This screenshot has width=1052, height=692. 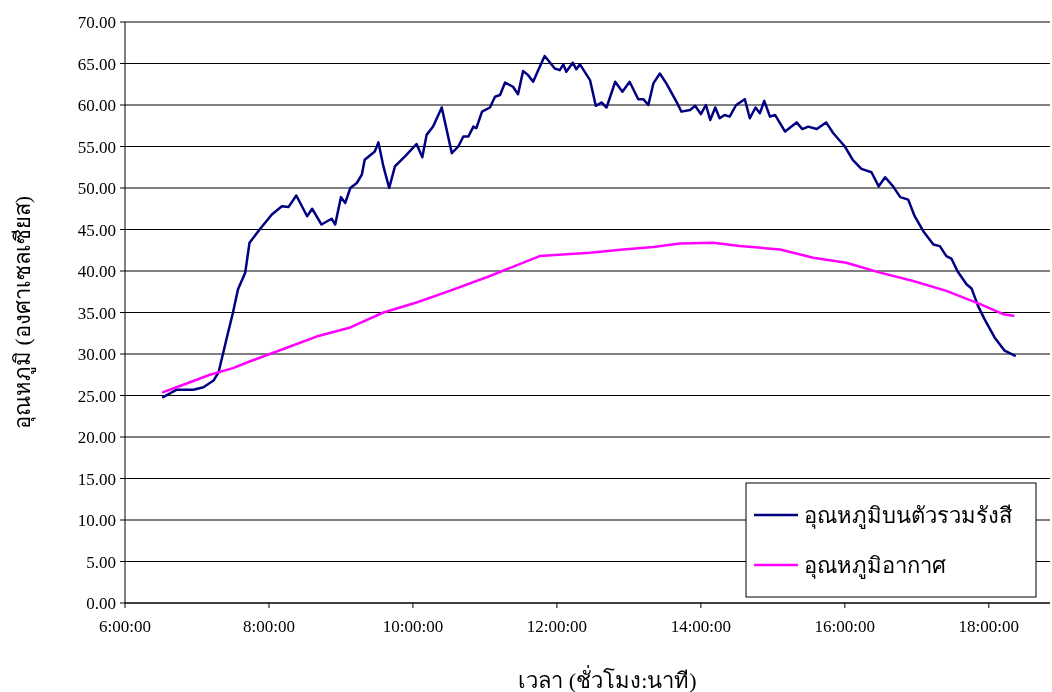 What do you see at coordinates (557, 626) in the screenshot?
I see `x-tick-label: 12:00:00` at bounding box center [557, 626].